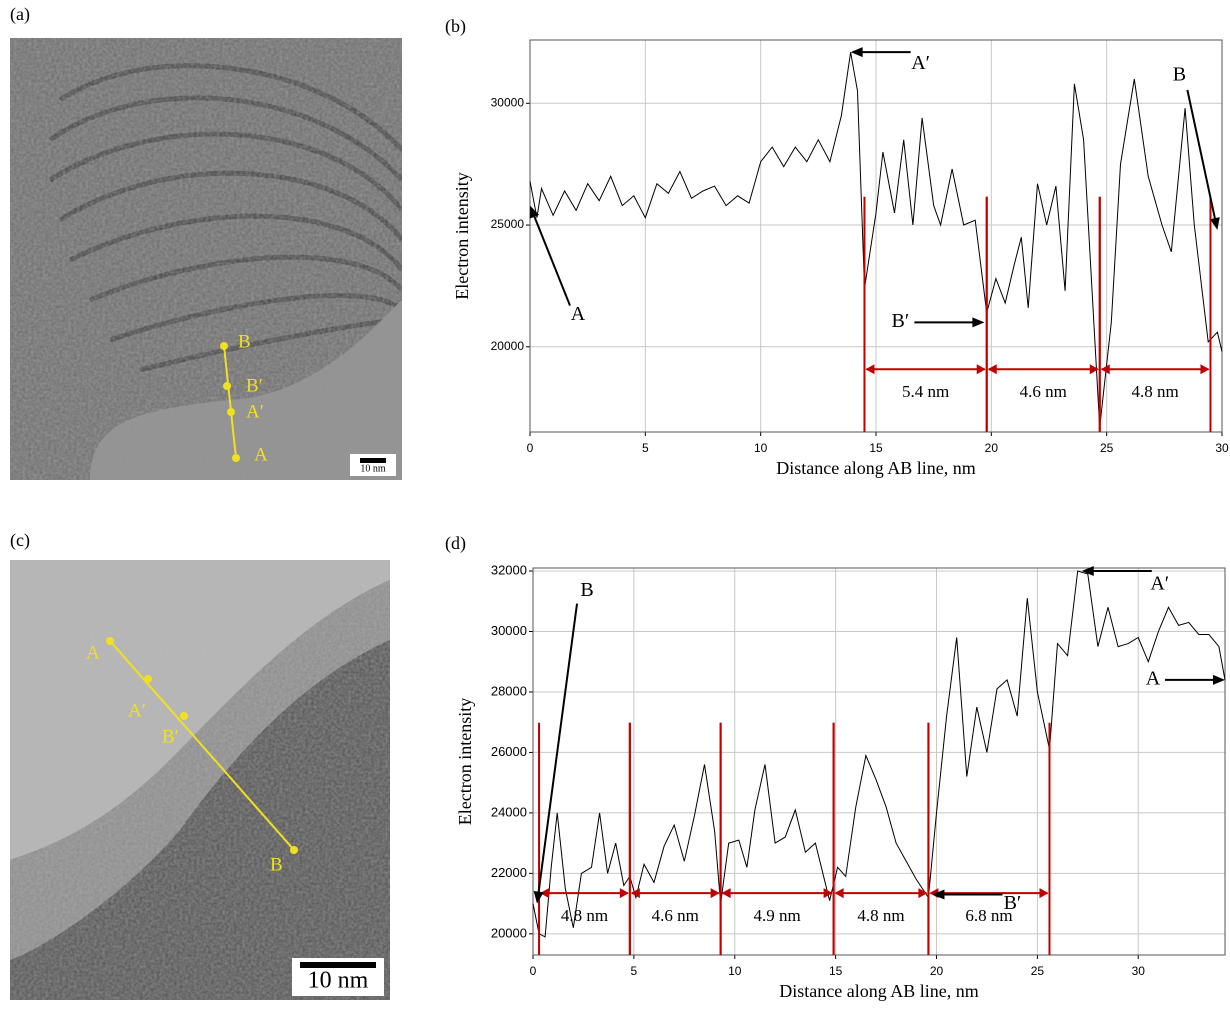  Describe the element at coordinates (509, 872) in the screenshot. I see `y-tick-label: 22000` at that location.